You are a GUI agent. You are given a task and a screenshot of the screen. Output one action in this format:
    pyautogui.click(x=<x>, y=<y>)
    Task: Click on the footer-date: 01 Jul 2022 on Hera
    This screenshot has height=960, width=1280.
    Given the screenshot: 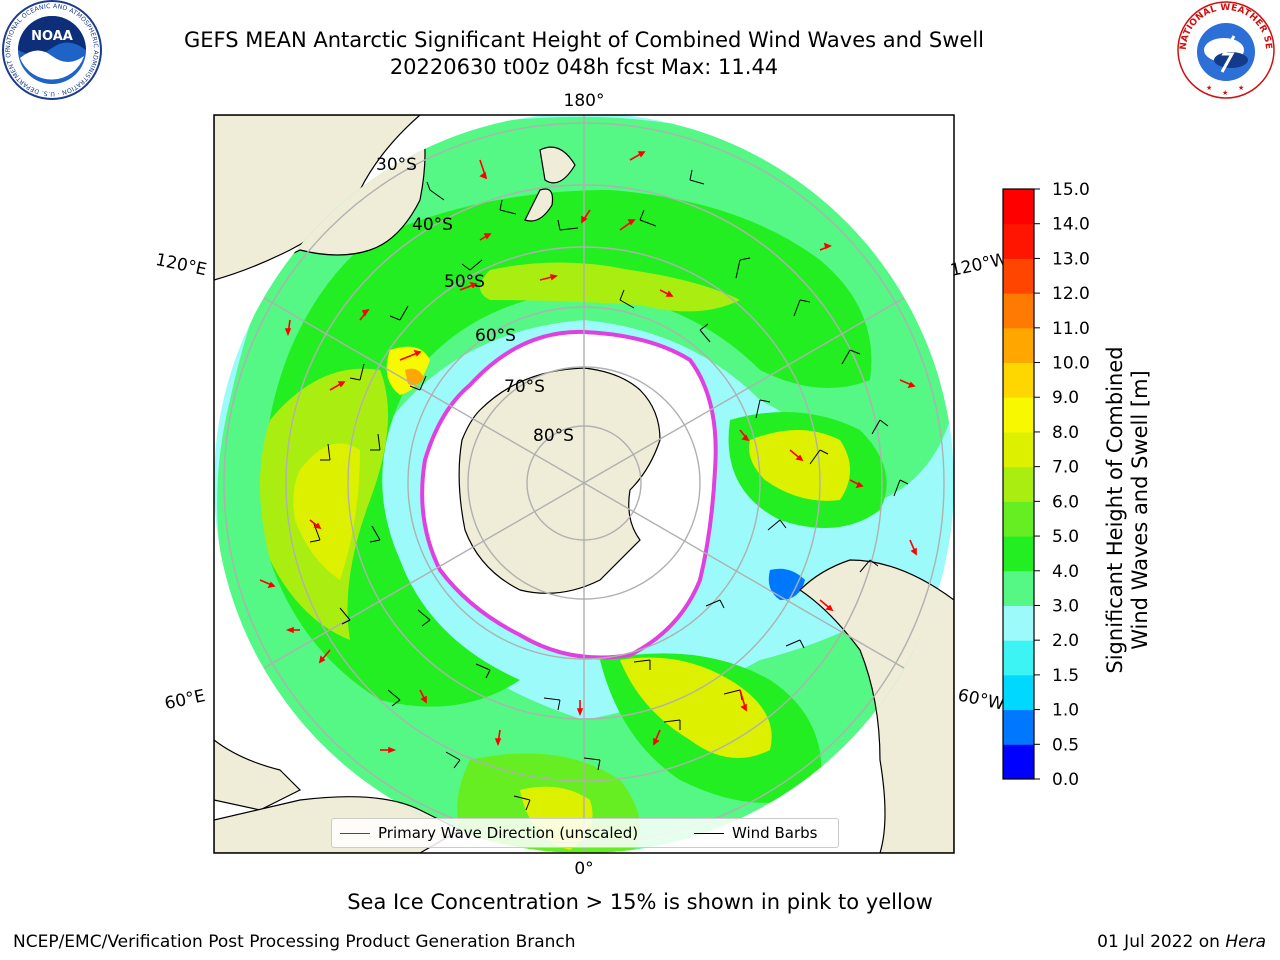 What is the action you would take?
    pyautogui.click(x=1181, y=942)
    